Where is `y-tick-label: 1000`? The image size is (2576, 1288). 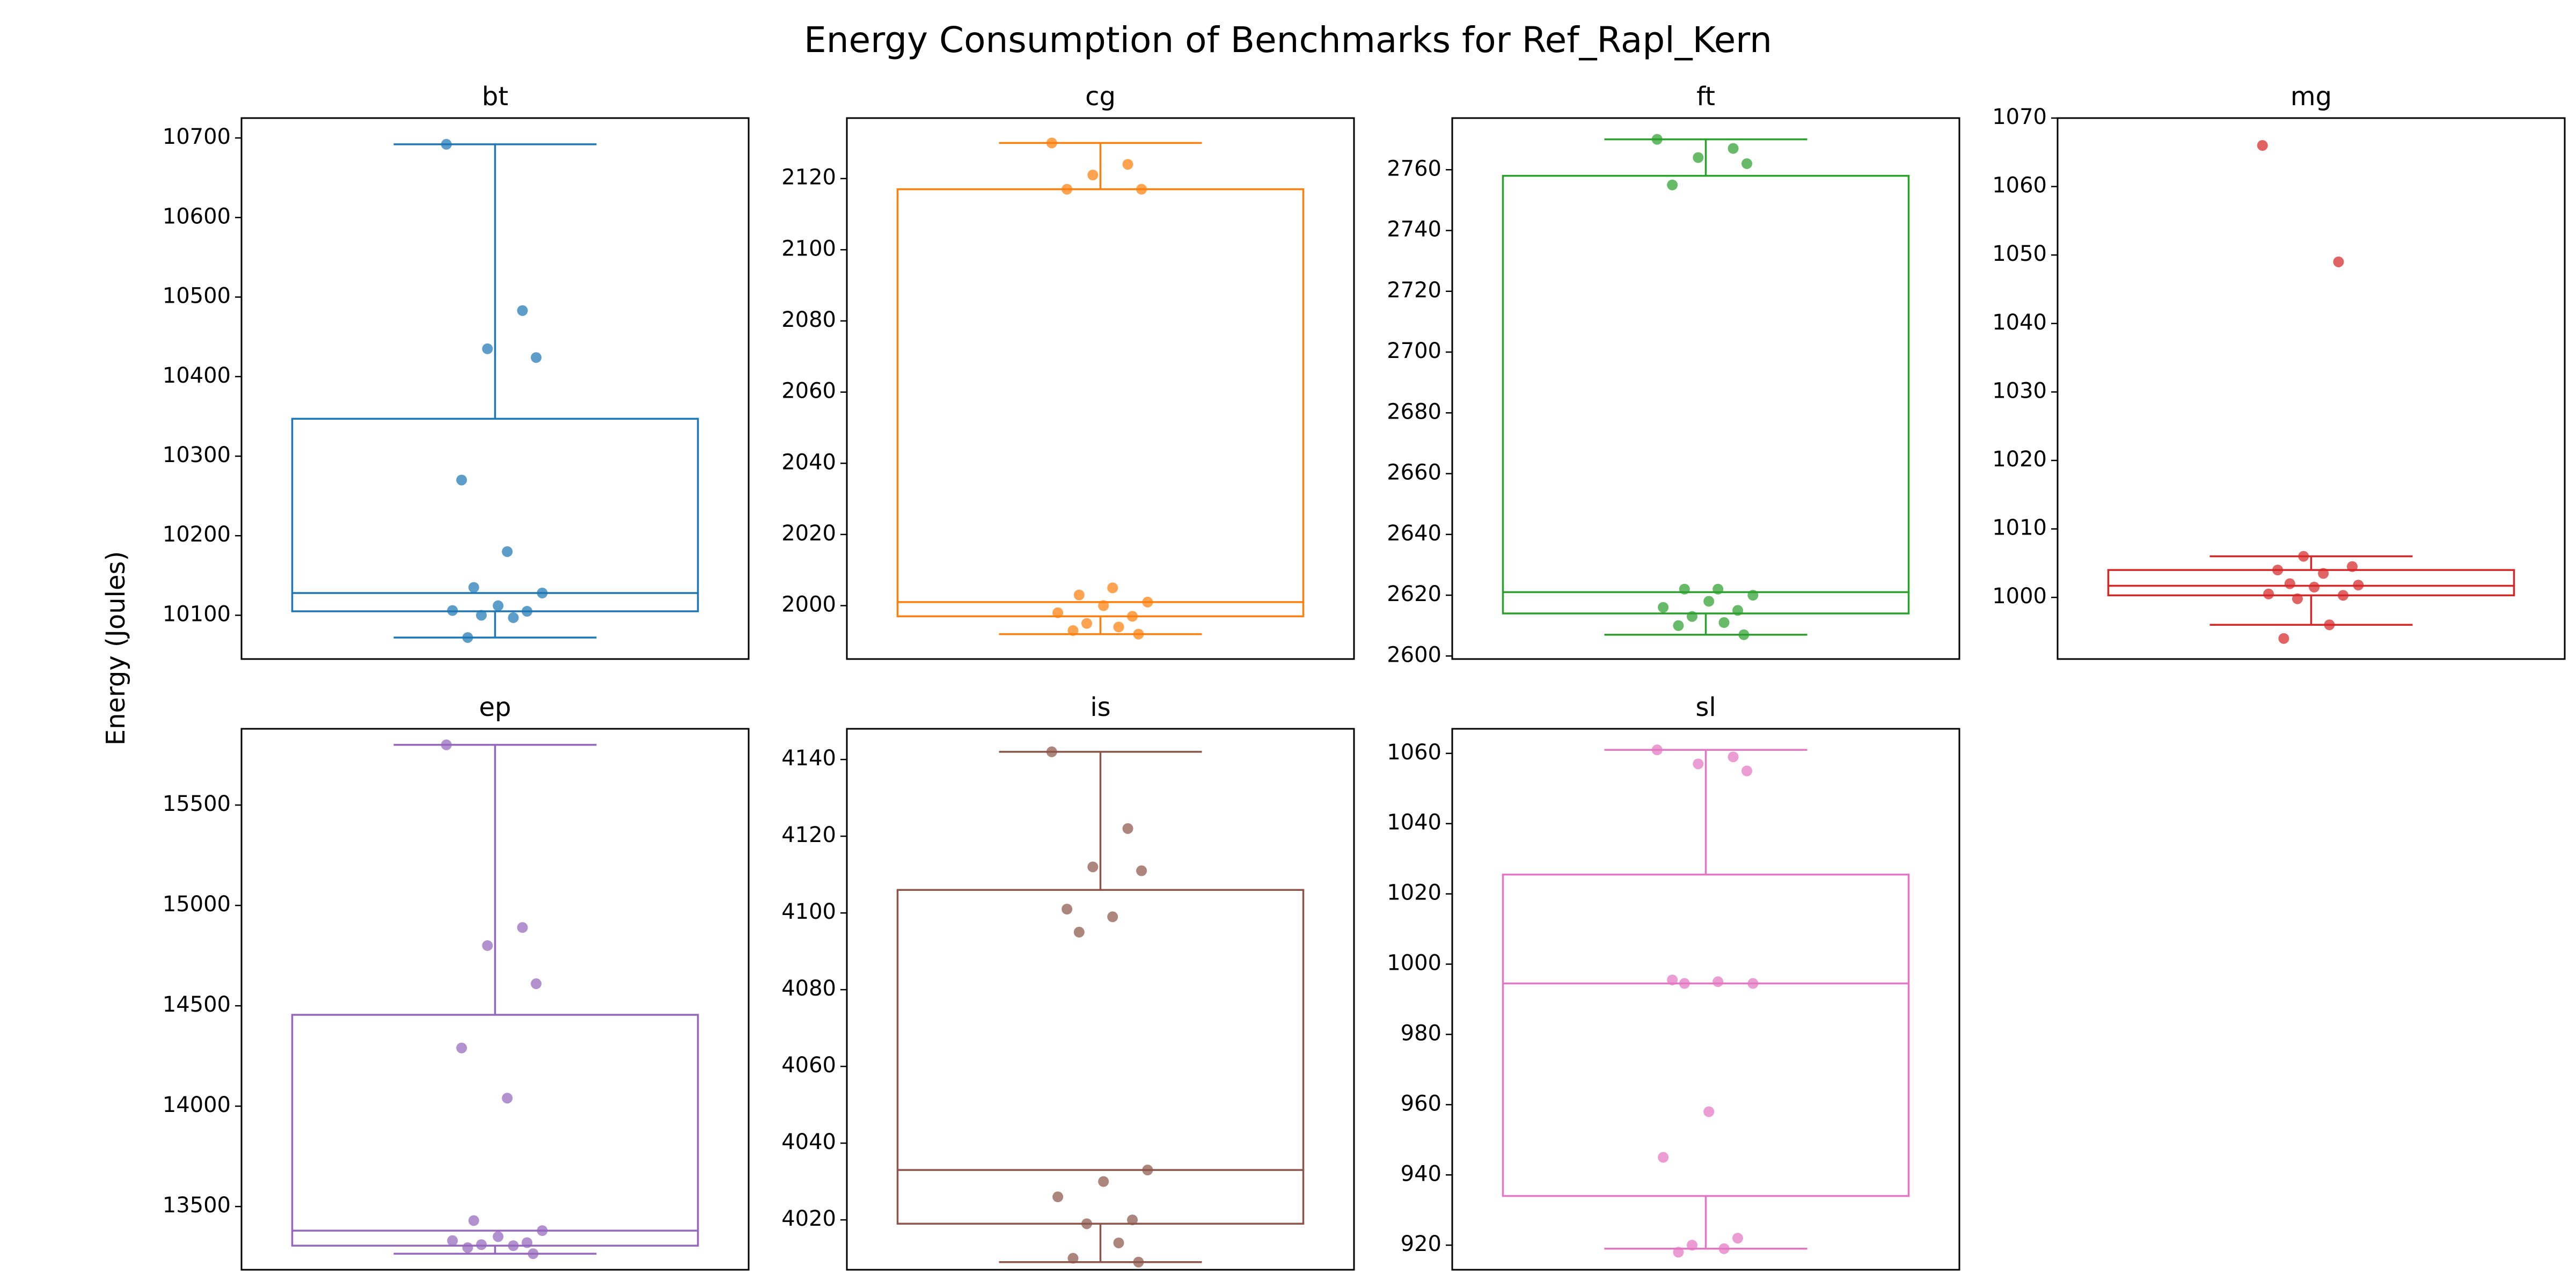 y-tick-label: 1000 is located at coordinates (1414, 963).